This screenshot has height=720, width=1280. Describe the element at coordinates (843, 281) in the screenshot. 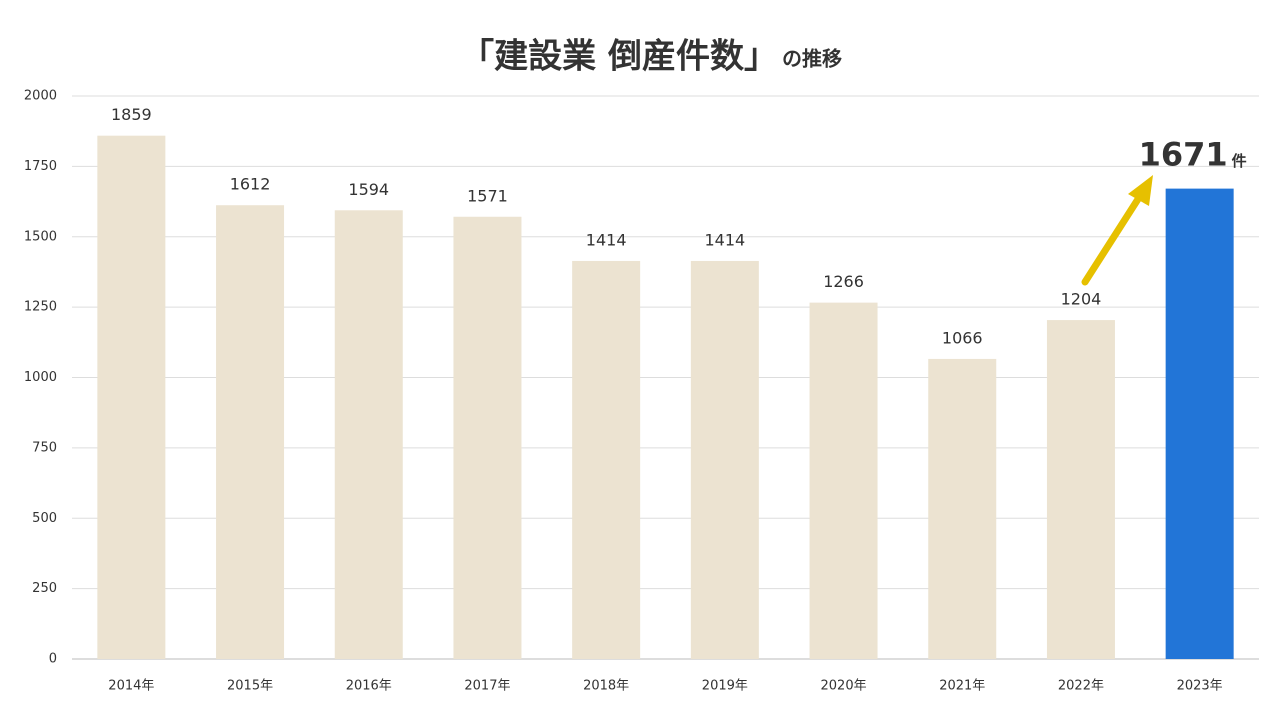

I see `value-label: 1266` at that location.